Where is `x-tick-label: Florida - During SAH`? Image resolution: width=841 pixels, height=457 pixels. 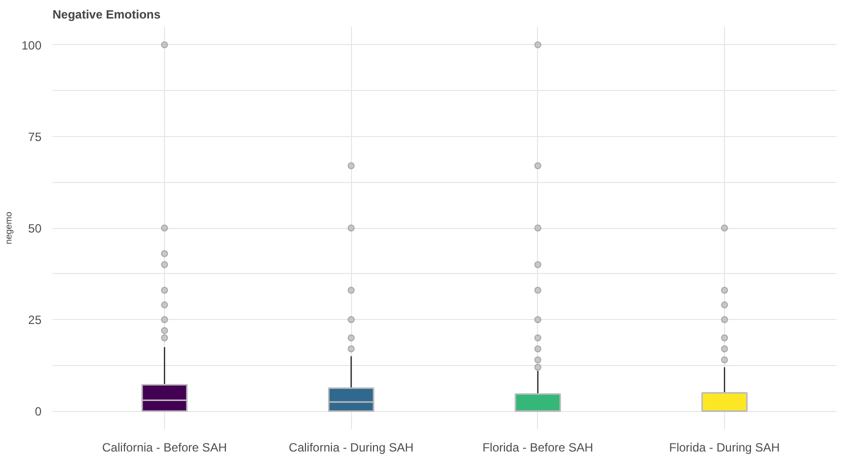 x-tick-label: Florida - During SAH is located at coordinates (724, 447).